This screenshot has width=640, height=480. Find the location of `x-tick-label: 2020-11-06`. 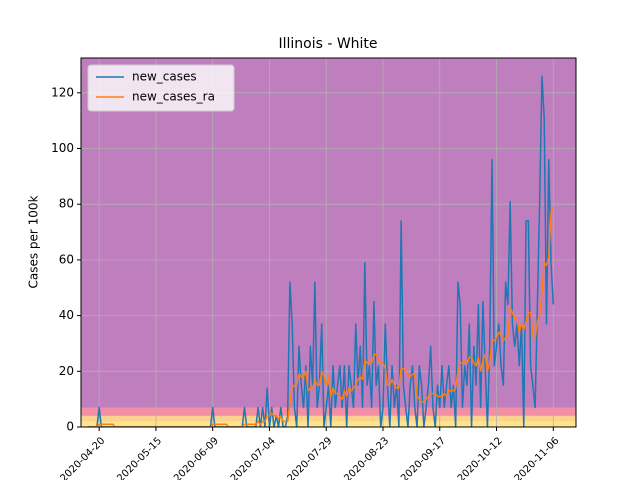

x-tick-label: 2020-11-06 is located at coordinates (537, 457).